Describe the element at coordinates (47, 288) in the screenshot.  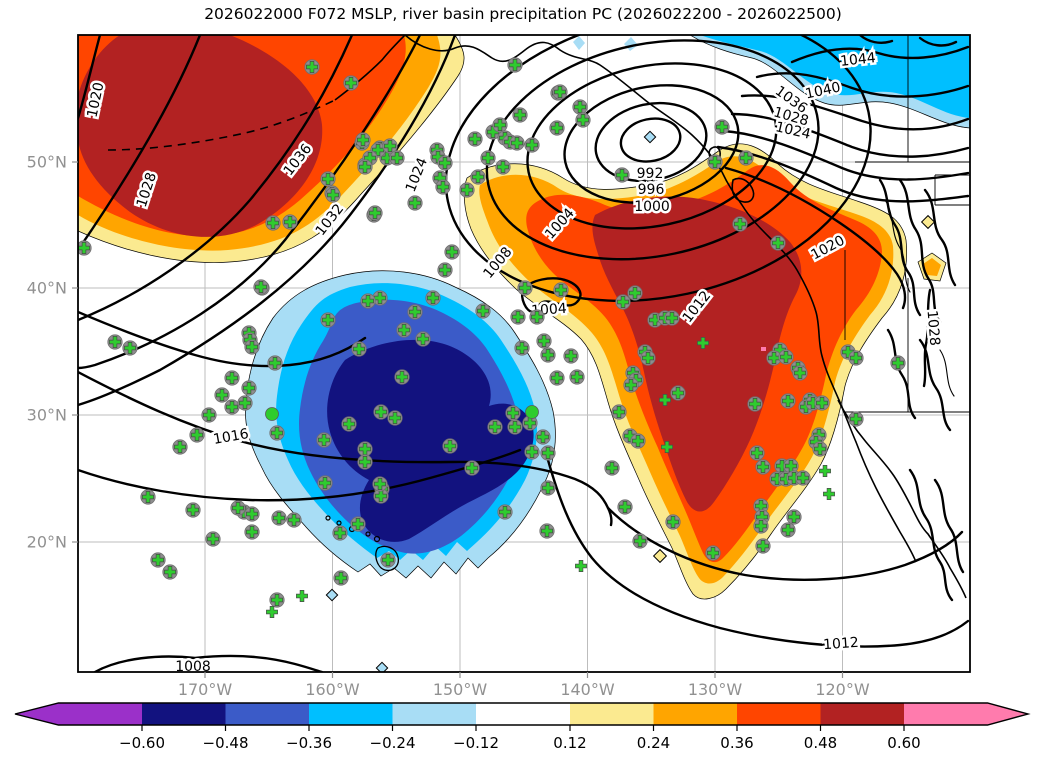
I see `y-tick-label: 40°N` at that location.